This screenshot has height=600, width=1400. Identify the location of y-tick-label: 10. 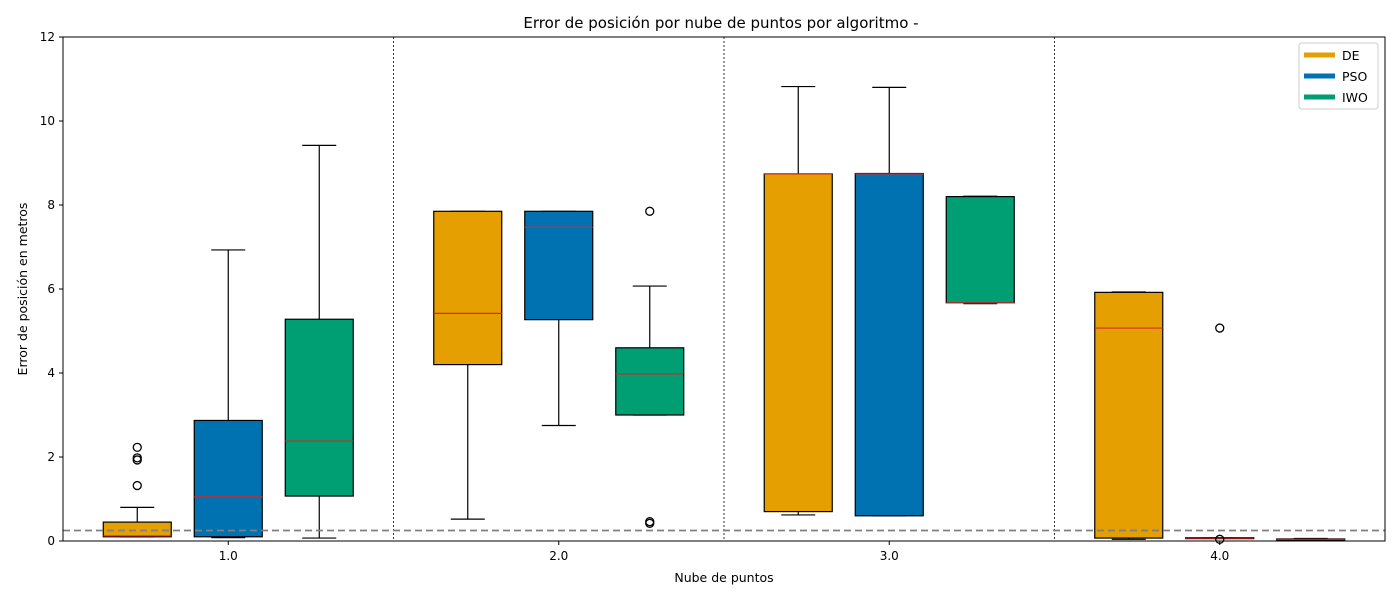
(47, 121).